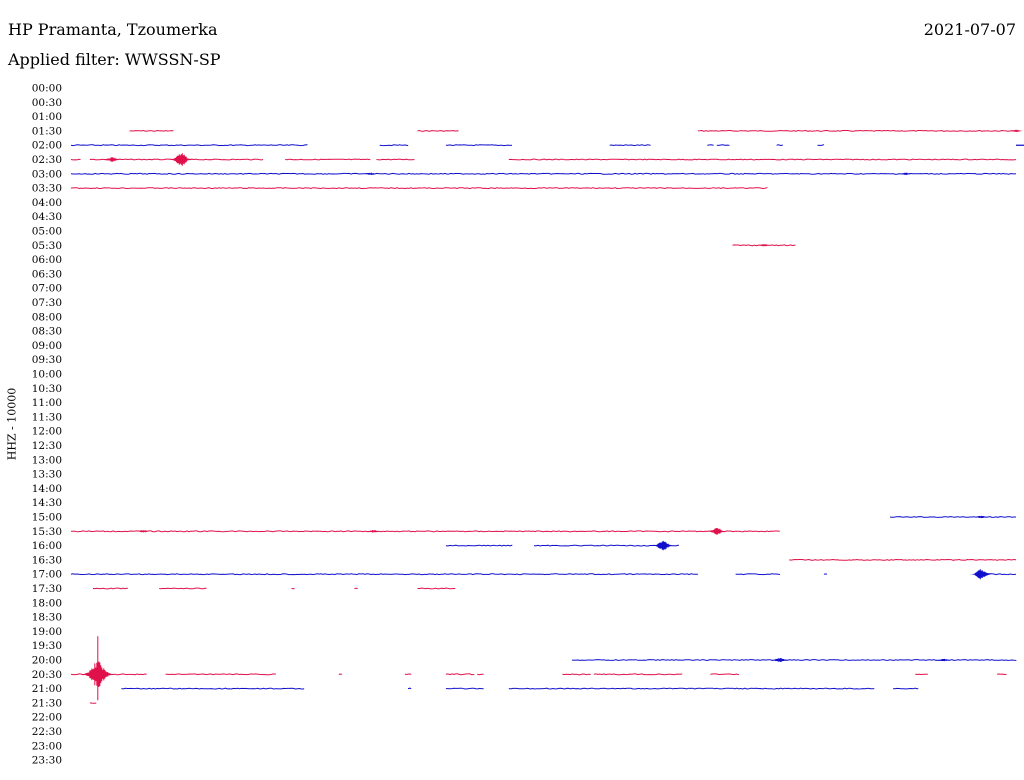 Image resolution: width=1024 pixels, height=780 pixels. Describe the element at coordinates (47, 718) in the screenshot. I see `row-label: 22:00` at that location.